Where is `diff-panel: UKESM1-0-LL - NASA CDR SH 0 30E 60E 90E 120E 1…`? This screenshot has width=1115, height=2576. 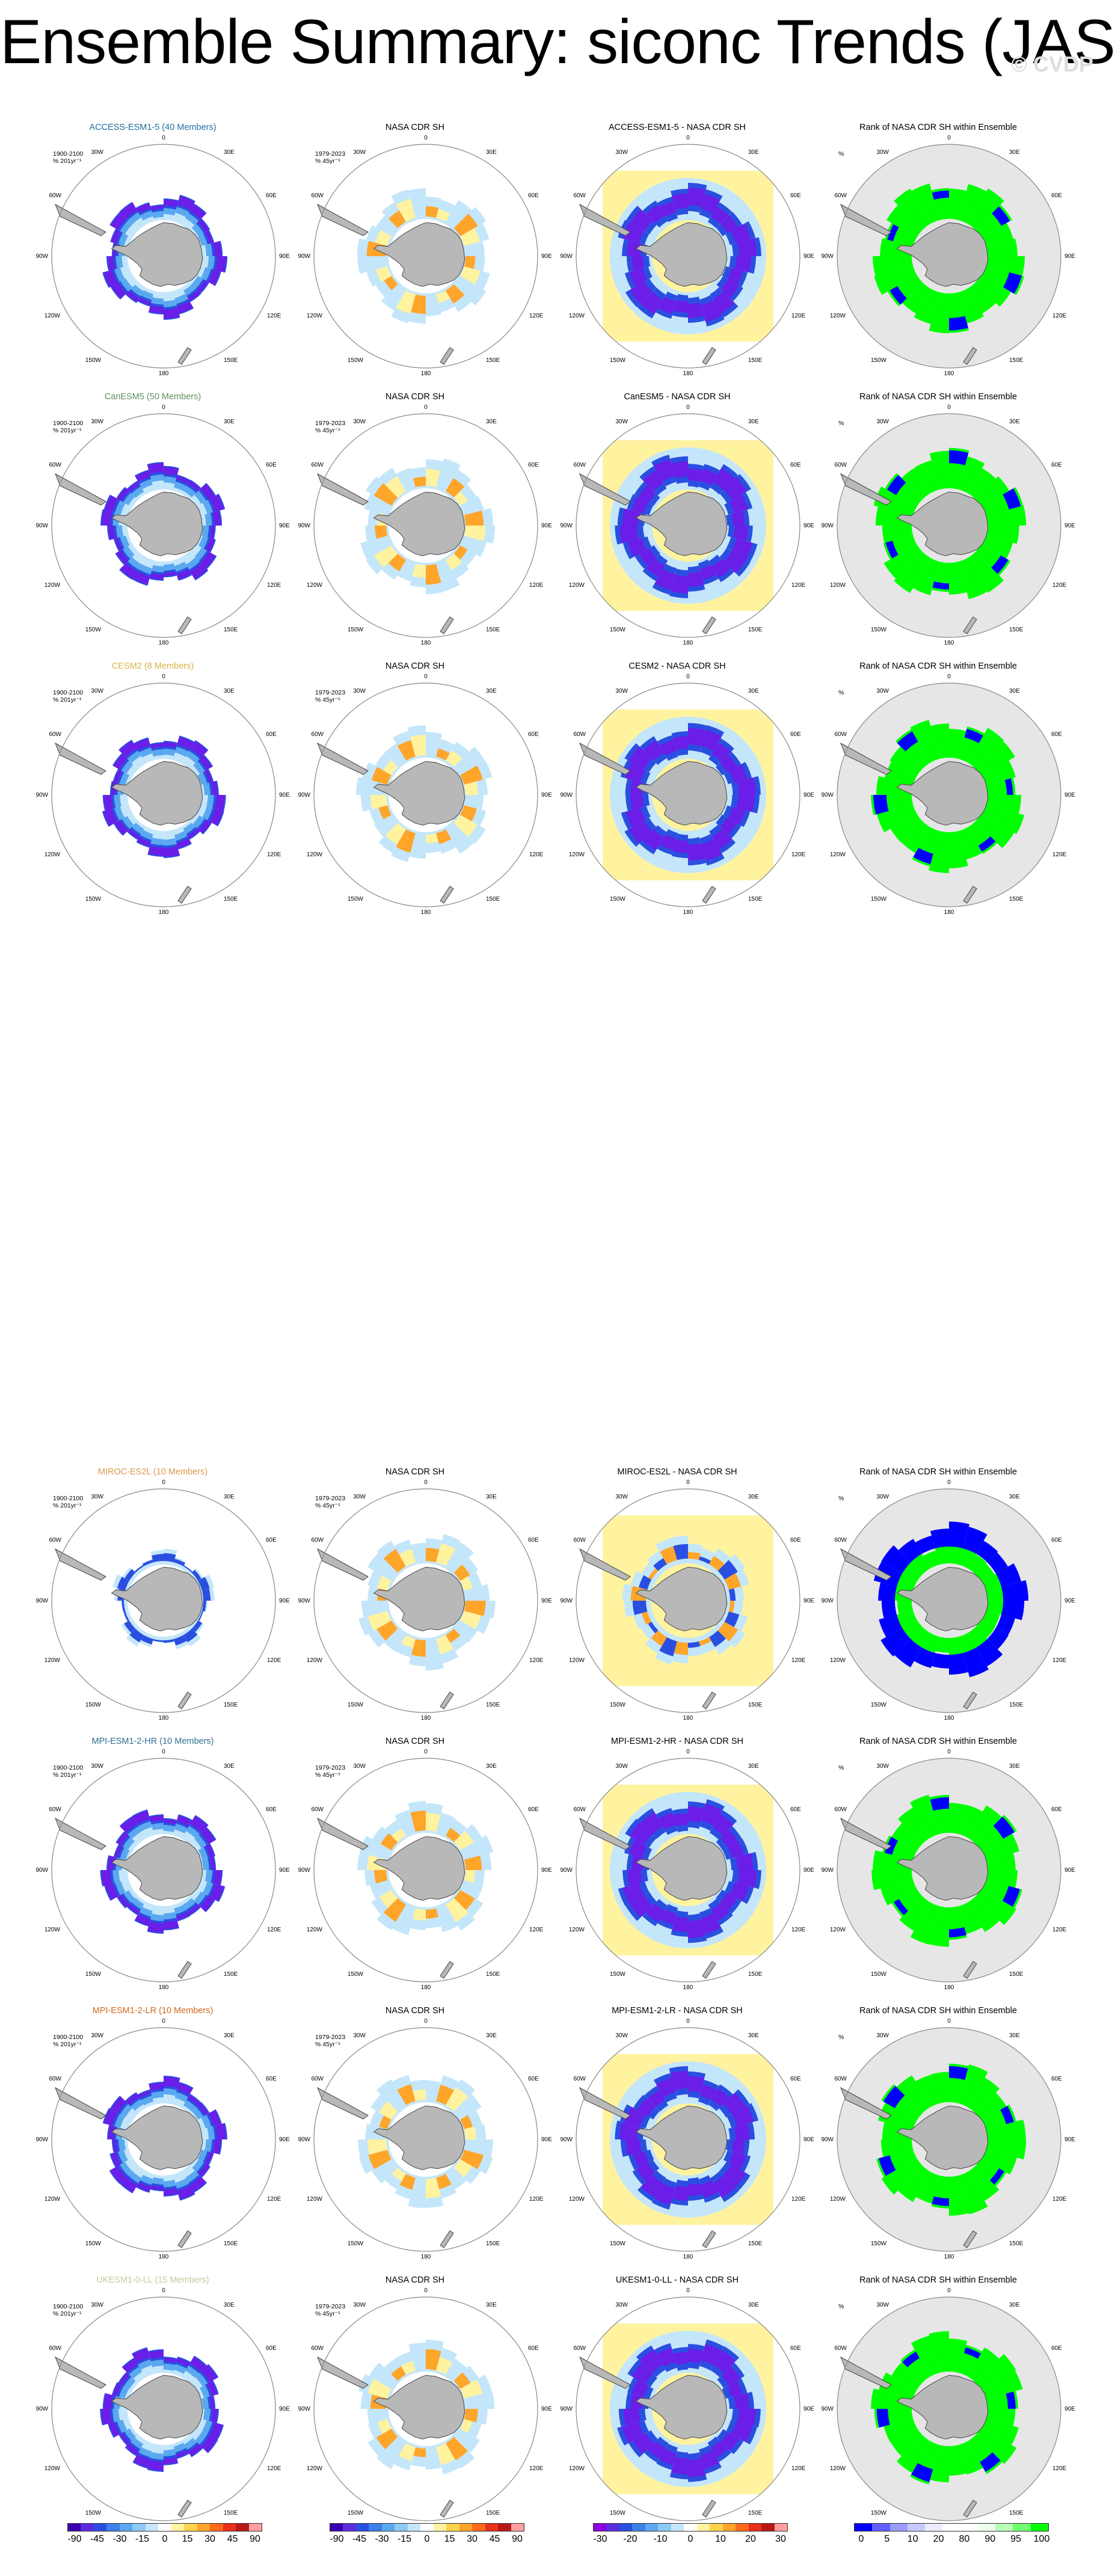
diff-panel: UKESM1-0-LL - NASA CDR SH 0 30E 60E 90E 120E 1… is located at coordinates (680, 2407).